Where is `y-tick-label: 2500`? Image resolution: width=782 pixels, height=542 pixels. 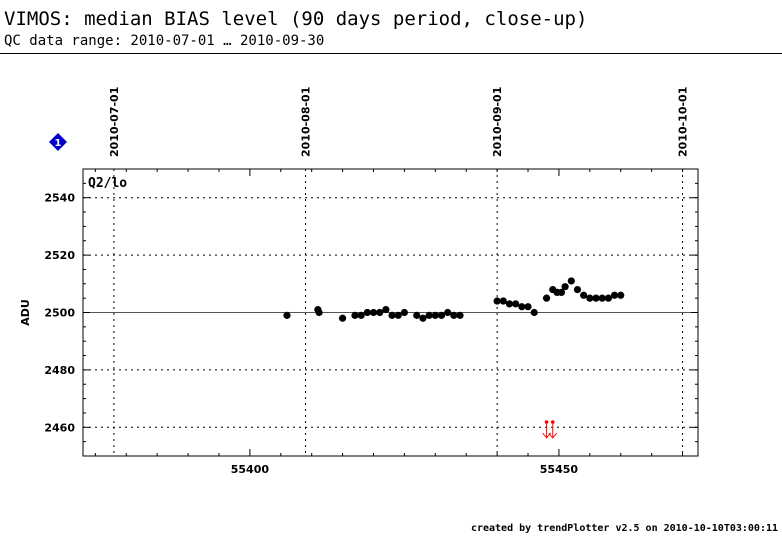 y-tick-label: 2500 is located at coordinates (59, 313).